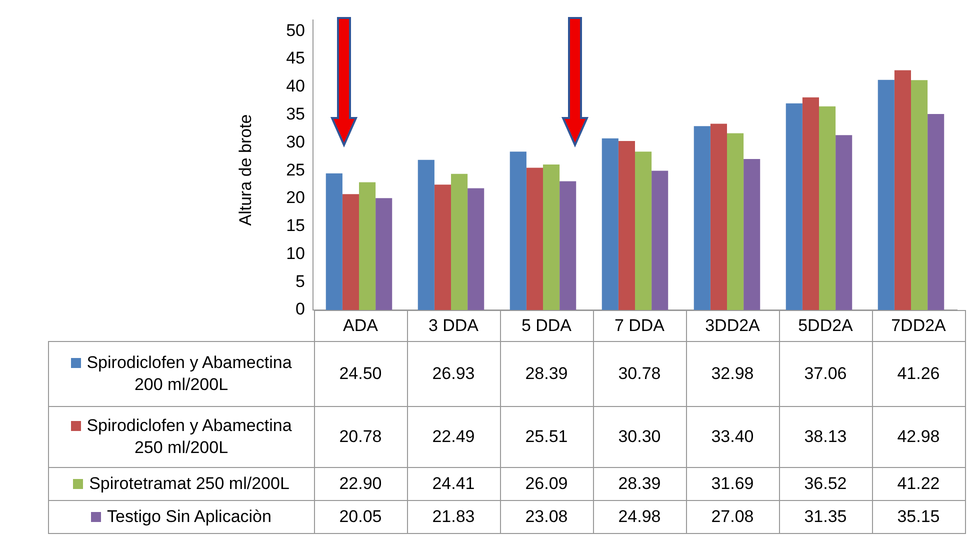  I want to click on x-tick-label: 3 DDA, so click(453, 325).